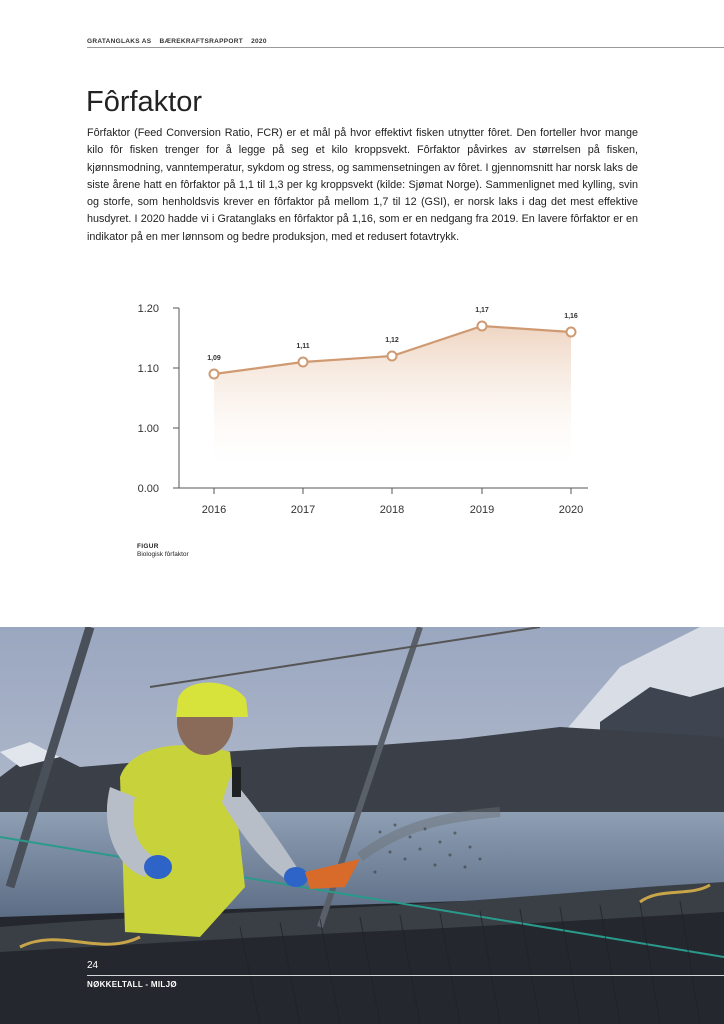  Describe the element at coordinates (405, 47) in the screenshot. I see `header-divider` at that location.